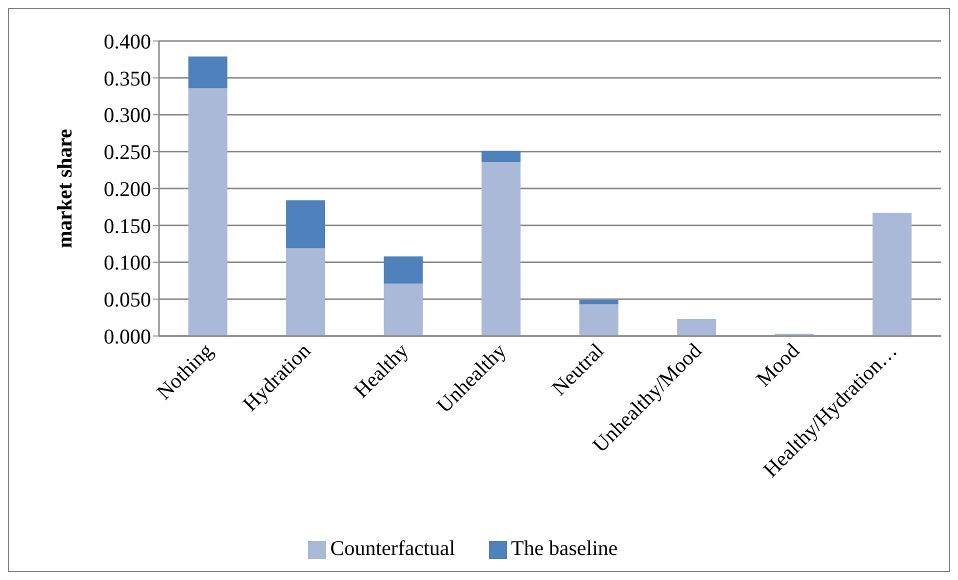  I want to click on y-tick-label: 0.000, so click(127, 336).